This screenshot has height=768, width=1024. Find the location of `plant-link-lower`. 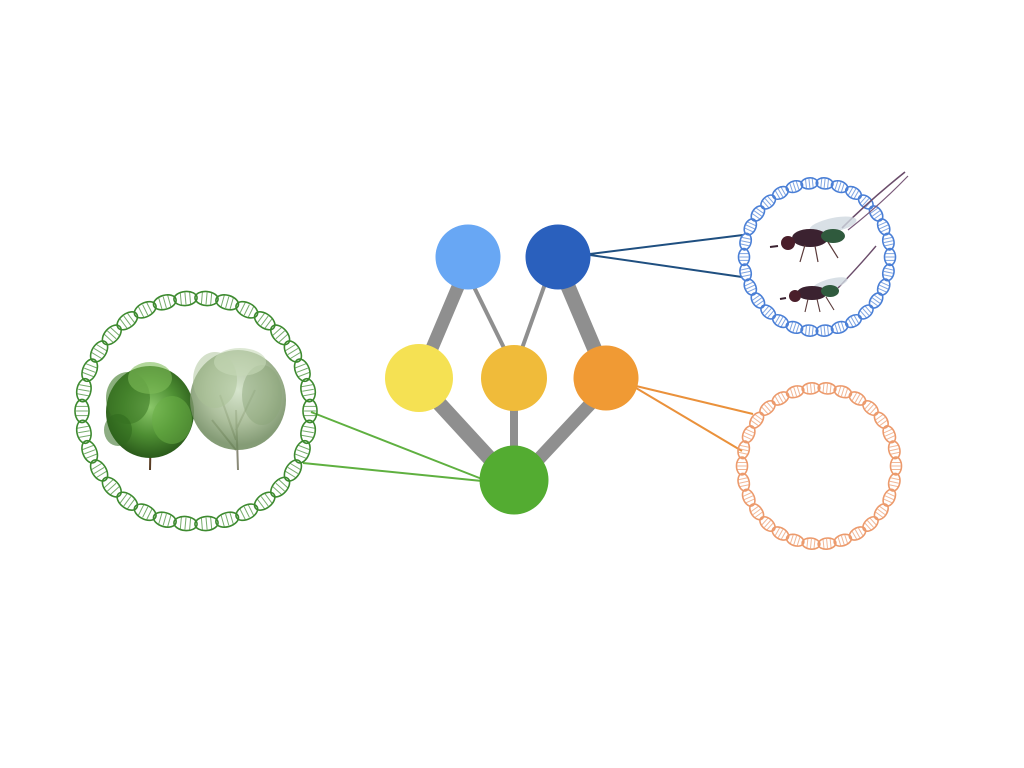

plant-link-lower is located at coordinates (392, 472).